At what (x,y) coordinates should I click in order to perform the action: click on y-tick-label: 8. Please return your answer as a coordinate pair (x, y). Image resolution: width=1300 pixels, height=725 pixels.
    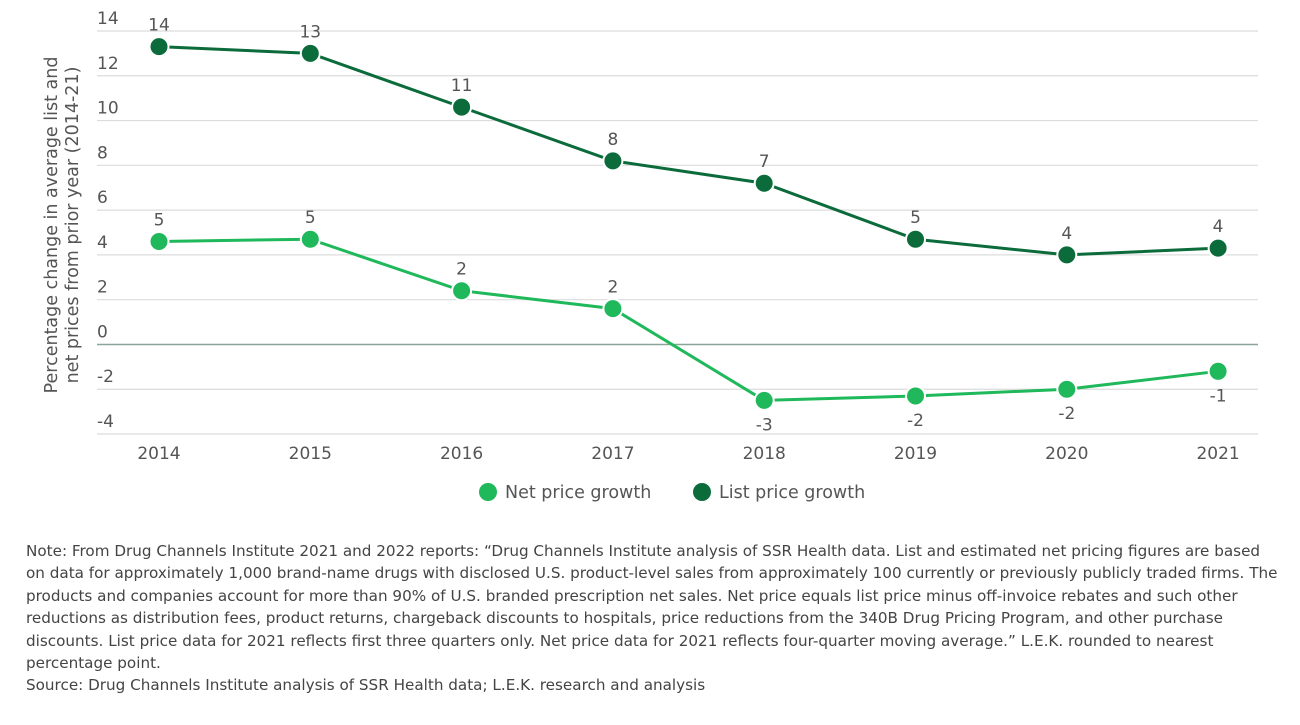
    Looking at the image, I should click on (102, 153).